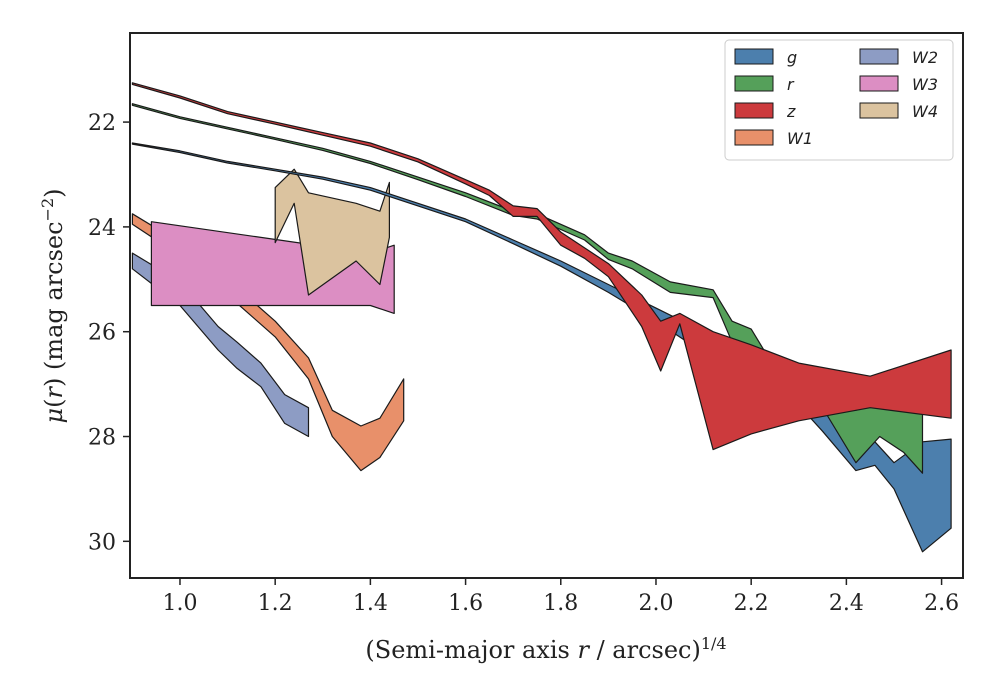 This screenshot has height=700, width=1000. I want to click on legend-label-z: z, so click(791, 111).